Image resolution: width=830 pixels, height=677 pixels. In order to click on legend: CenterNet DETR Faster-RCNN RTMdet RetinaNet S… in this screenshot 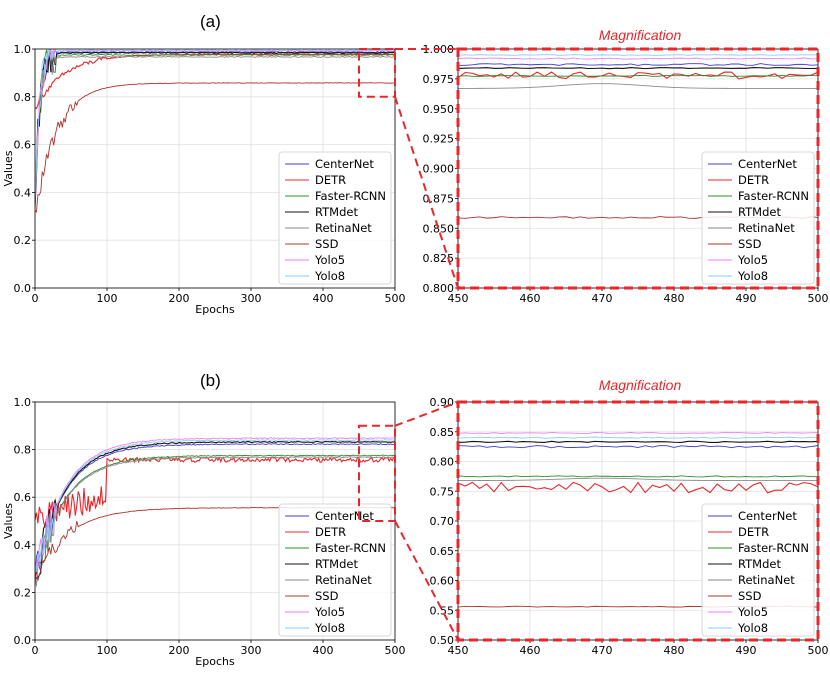, I will do `click(335, 218)`.